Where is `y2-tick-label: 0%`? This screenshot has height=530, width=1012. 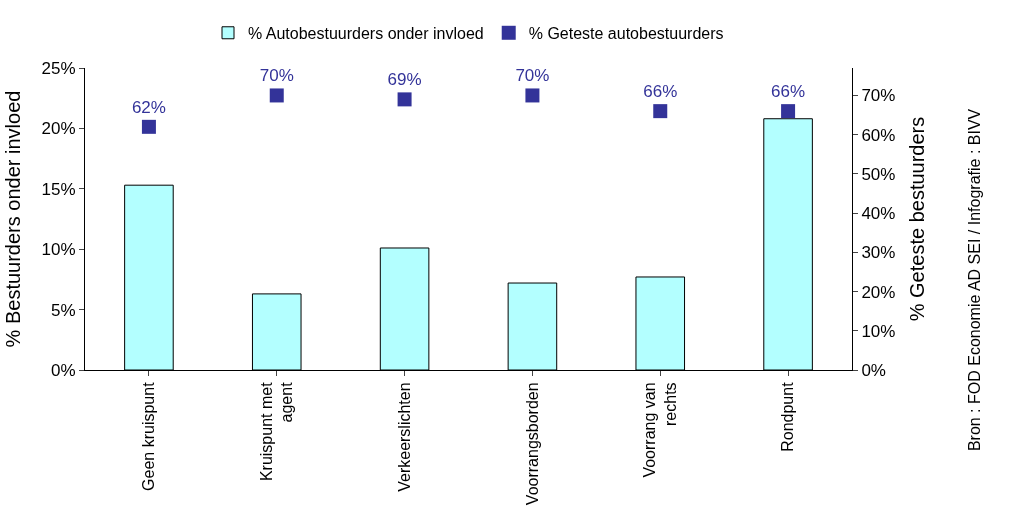 y2-tick-label: 0% is located at coordinates (873, 370).